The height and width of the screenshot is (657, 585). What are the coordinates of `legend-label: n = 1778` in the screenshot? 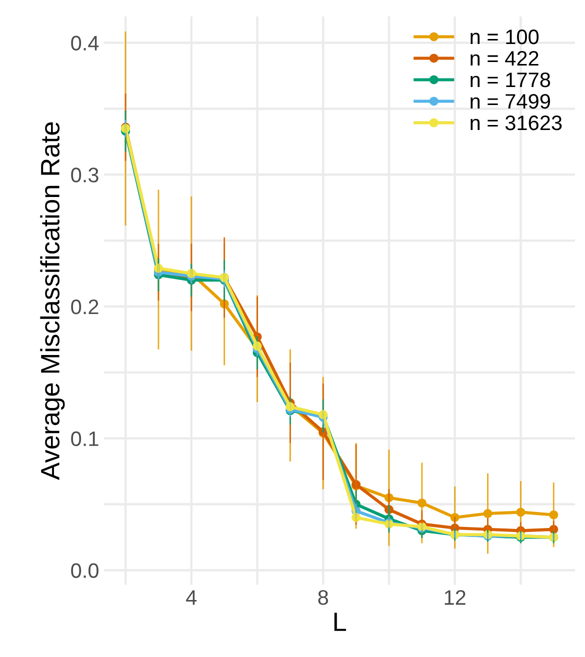 It's located at (510, 80).